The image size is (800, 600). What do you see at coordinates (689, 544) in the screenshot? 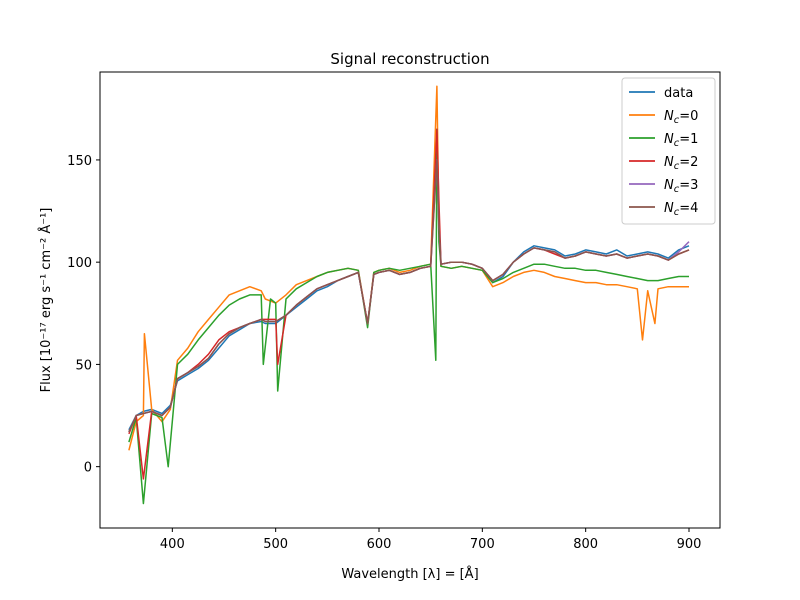
I see `x-tick-label: 900` at bounding box center [689, 544].